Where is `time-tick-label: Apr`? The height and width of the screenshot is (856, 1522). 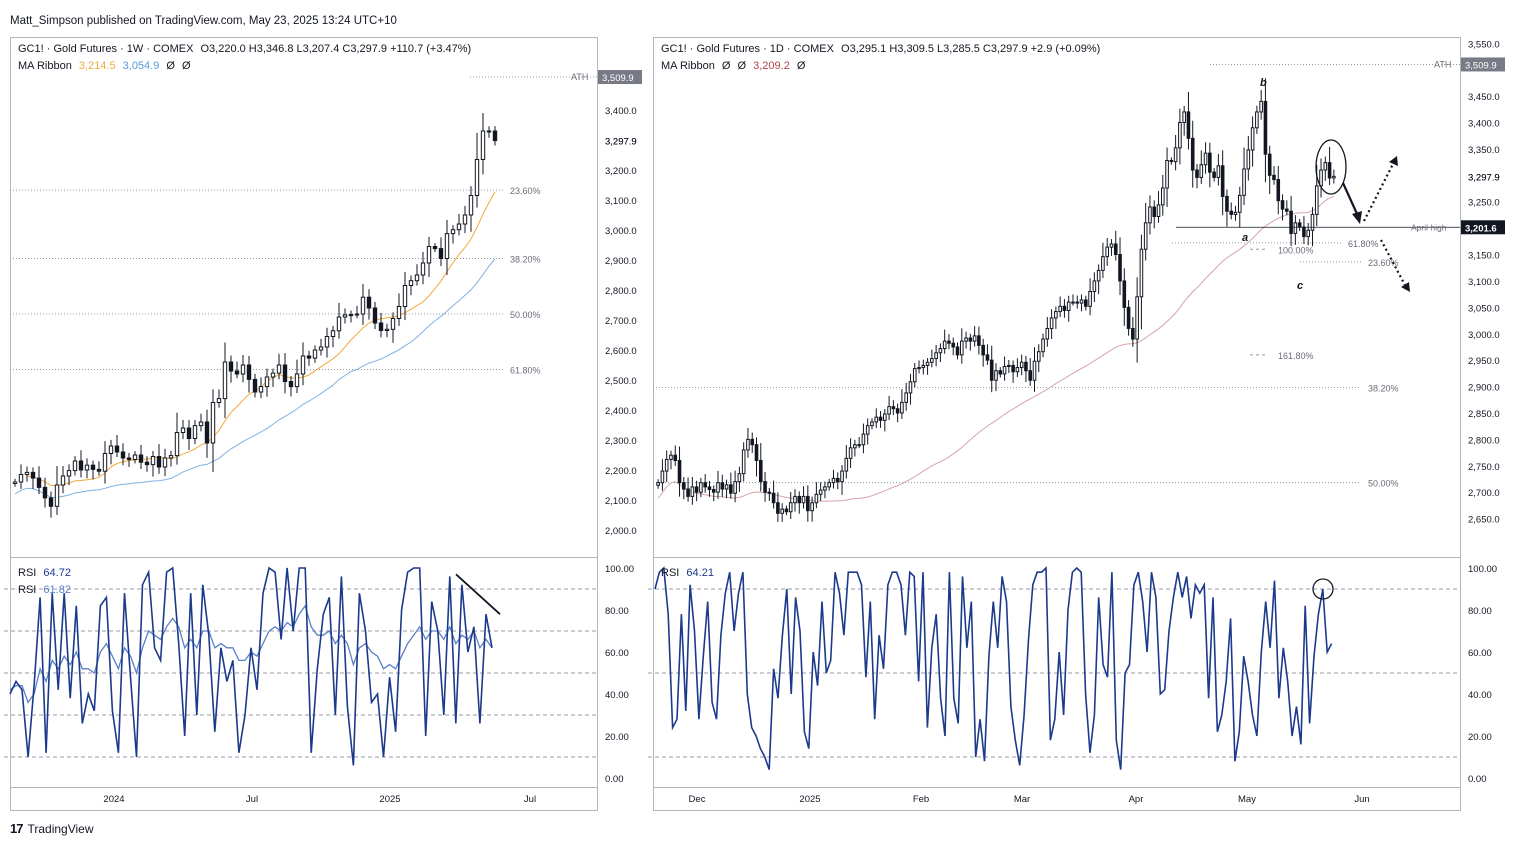 time-tick-label: Apr is located at coordinates (1136, 799).